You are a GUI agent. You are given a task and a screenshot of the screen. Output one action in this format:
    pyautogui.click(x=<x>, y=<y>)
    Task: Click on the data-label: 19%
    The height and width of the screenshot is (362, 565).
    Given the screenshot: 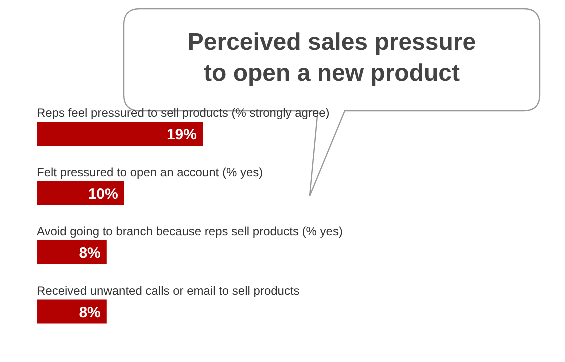 What is the action you would take?
    pyautogui.click(x=181, y=135)
    